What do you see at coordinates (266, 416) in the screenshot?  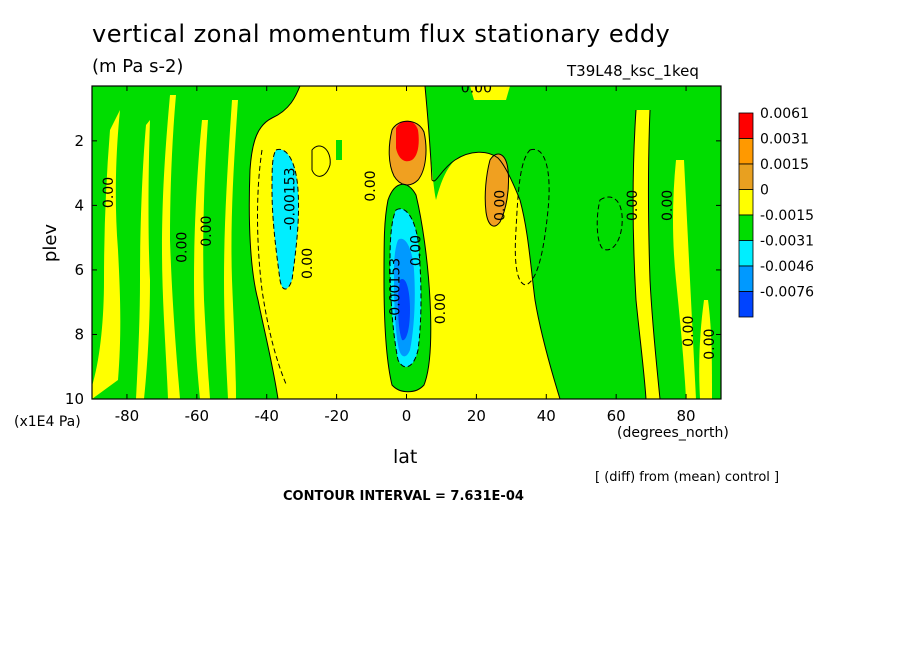 I see `x-tick-label: -40` at bounding box center [266, 416].